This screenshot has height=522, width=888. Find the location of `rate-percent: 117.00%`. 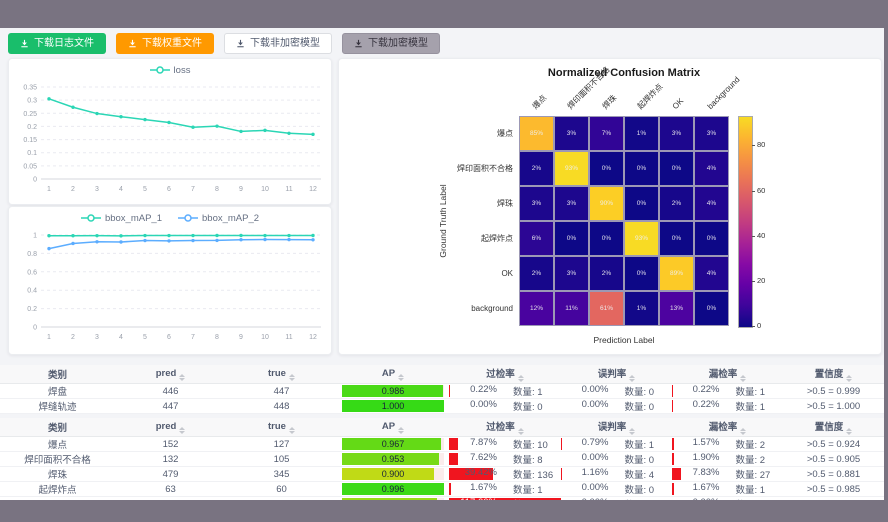

rate-percent: 117.00% is located at coordinates (477, 498).